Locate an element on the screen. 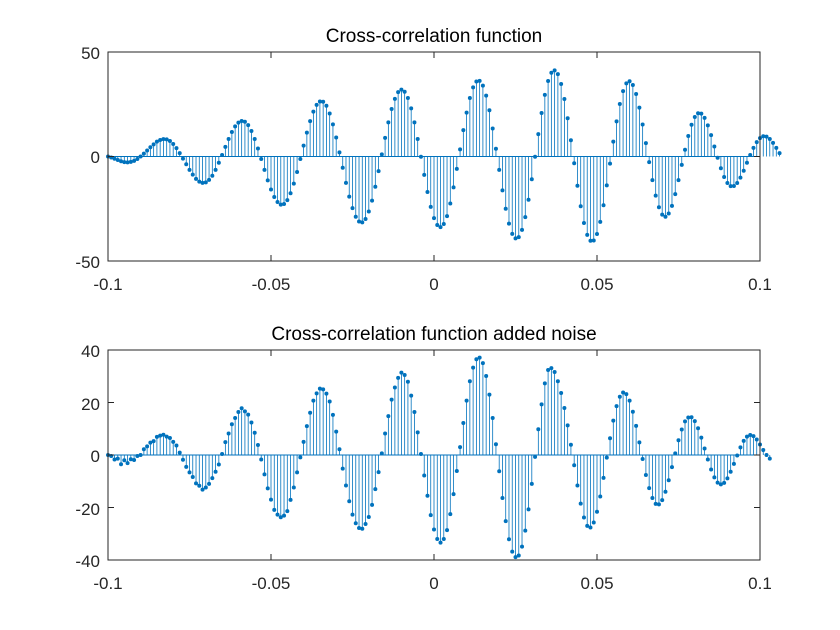  y-tick-label: 40 is located at coordinates (90, 351).